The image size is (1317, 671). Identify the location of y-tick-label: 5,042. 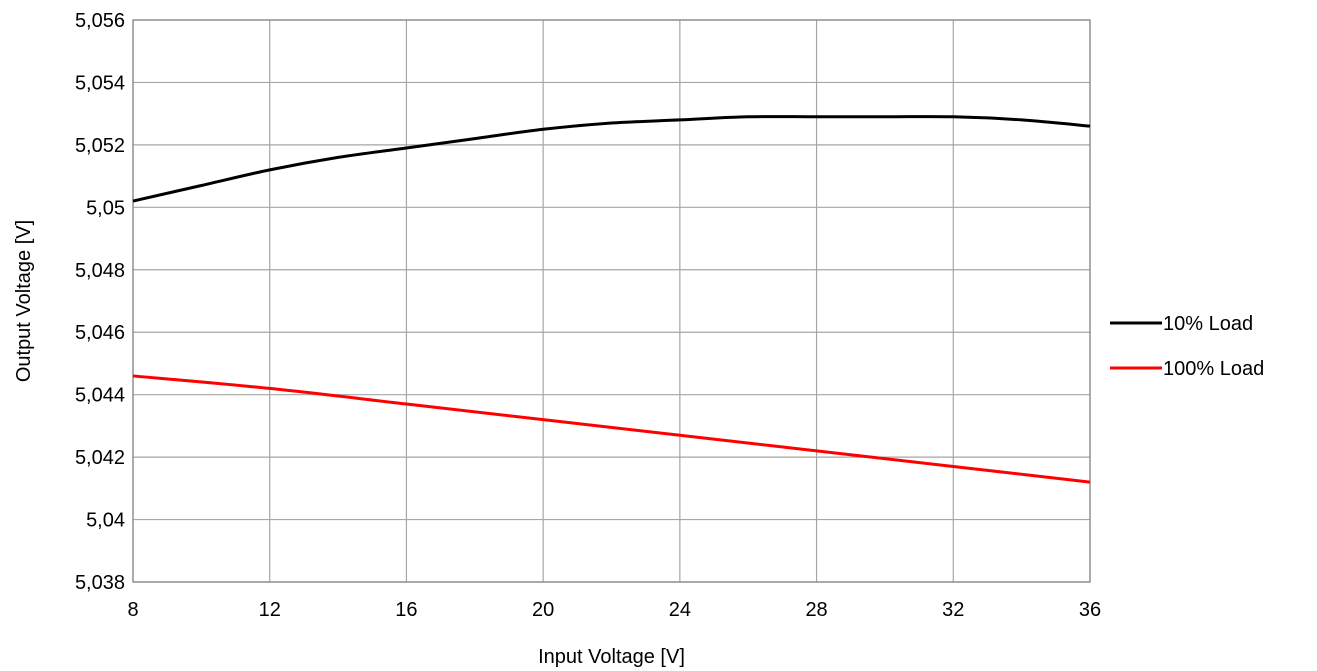
(100, 458).